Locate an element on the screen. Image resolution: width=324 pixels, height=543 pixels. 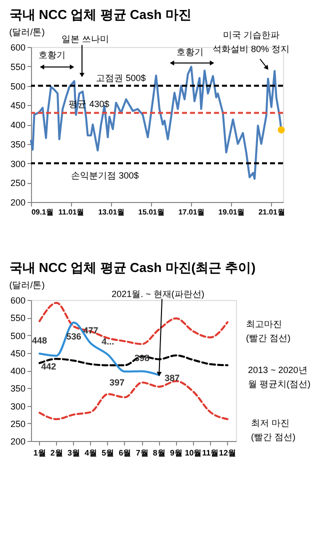
data-label: 536 is located at coordinates (74, 337).